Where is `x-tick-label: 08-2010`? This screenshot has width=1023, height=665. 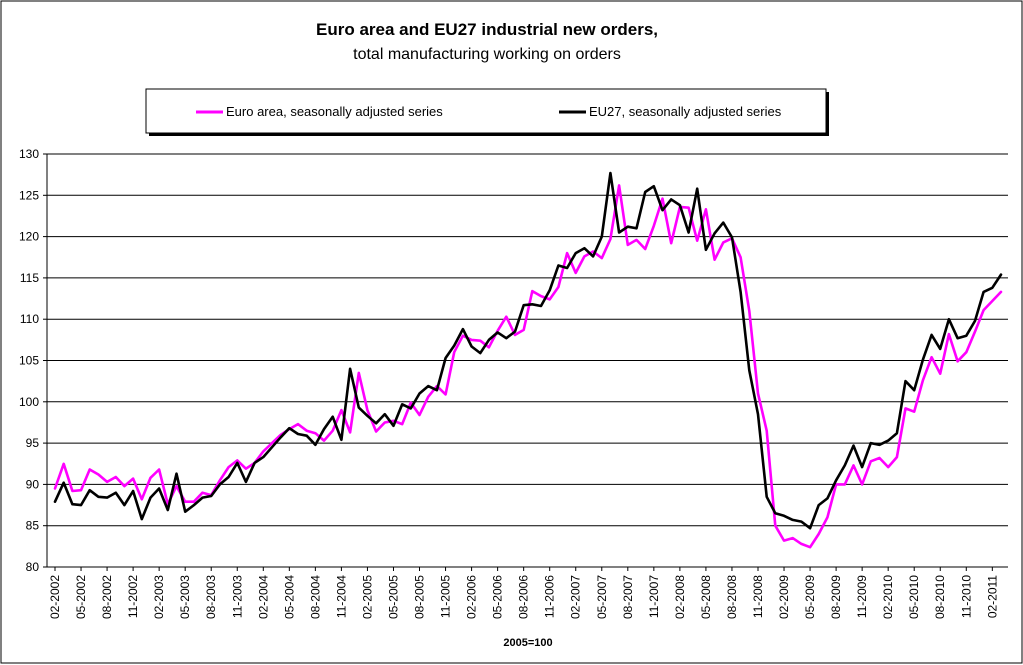
x-tick-label: 08-2010 is located at coordinates (940, 597).